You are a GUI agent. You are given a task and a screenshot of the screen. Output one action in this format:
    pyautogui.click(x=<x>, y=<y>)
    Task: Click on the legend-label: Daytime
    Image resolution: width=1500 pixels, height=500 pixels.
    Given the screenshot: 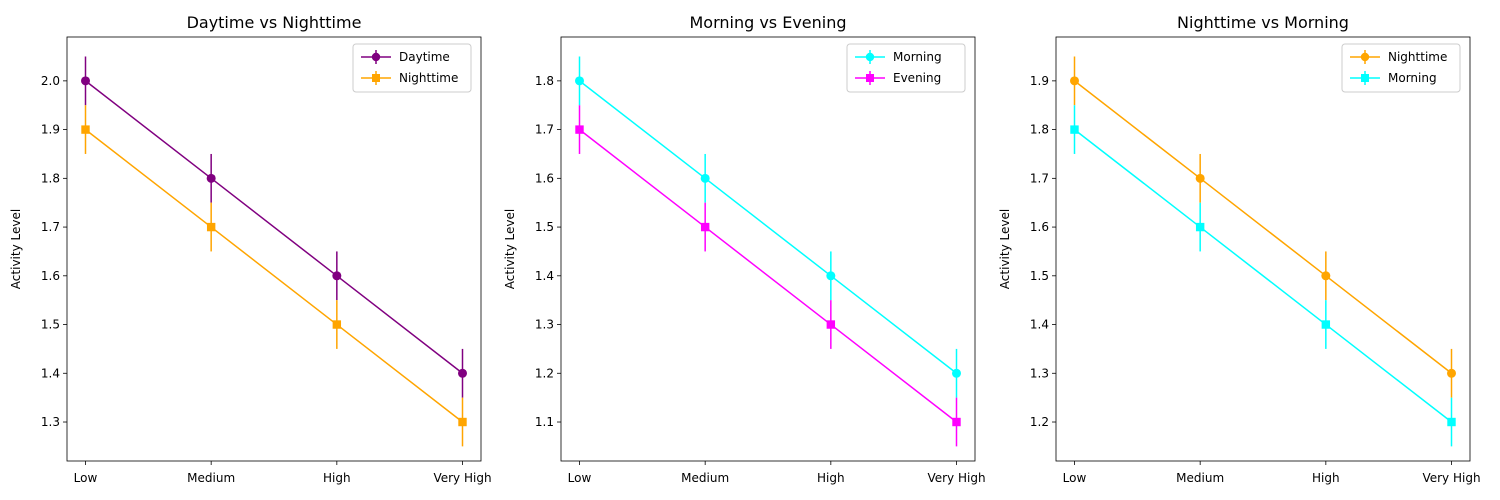 What is the action you would take?
    pyautogui.click(x=424, y=57)
    